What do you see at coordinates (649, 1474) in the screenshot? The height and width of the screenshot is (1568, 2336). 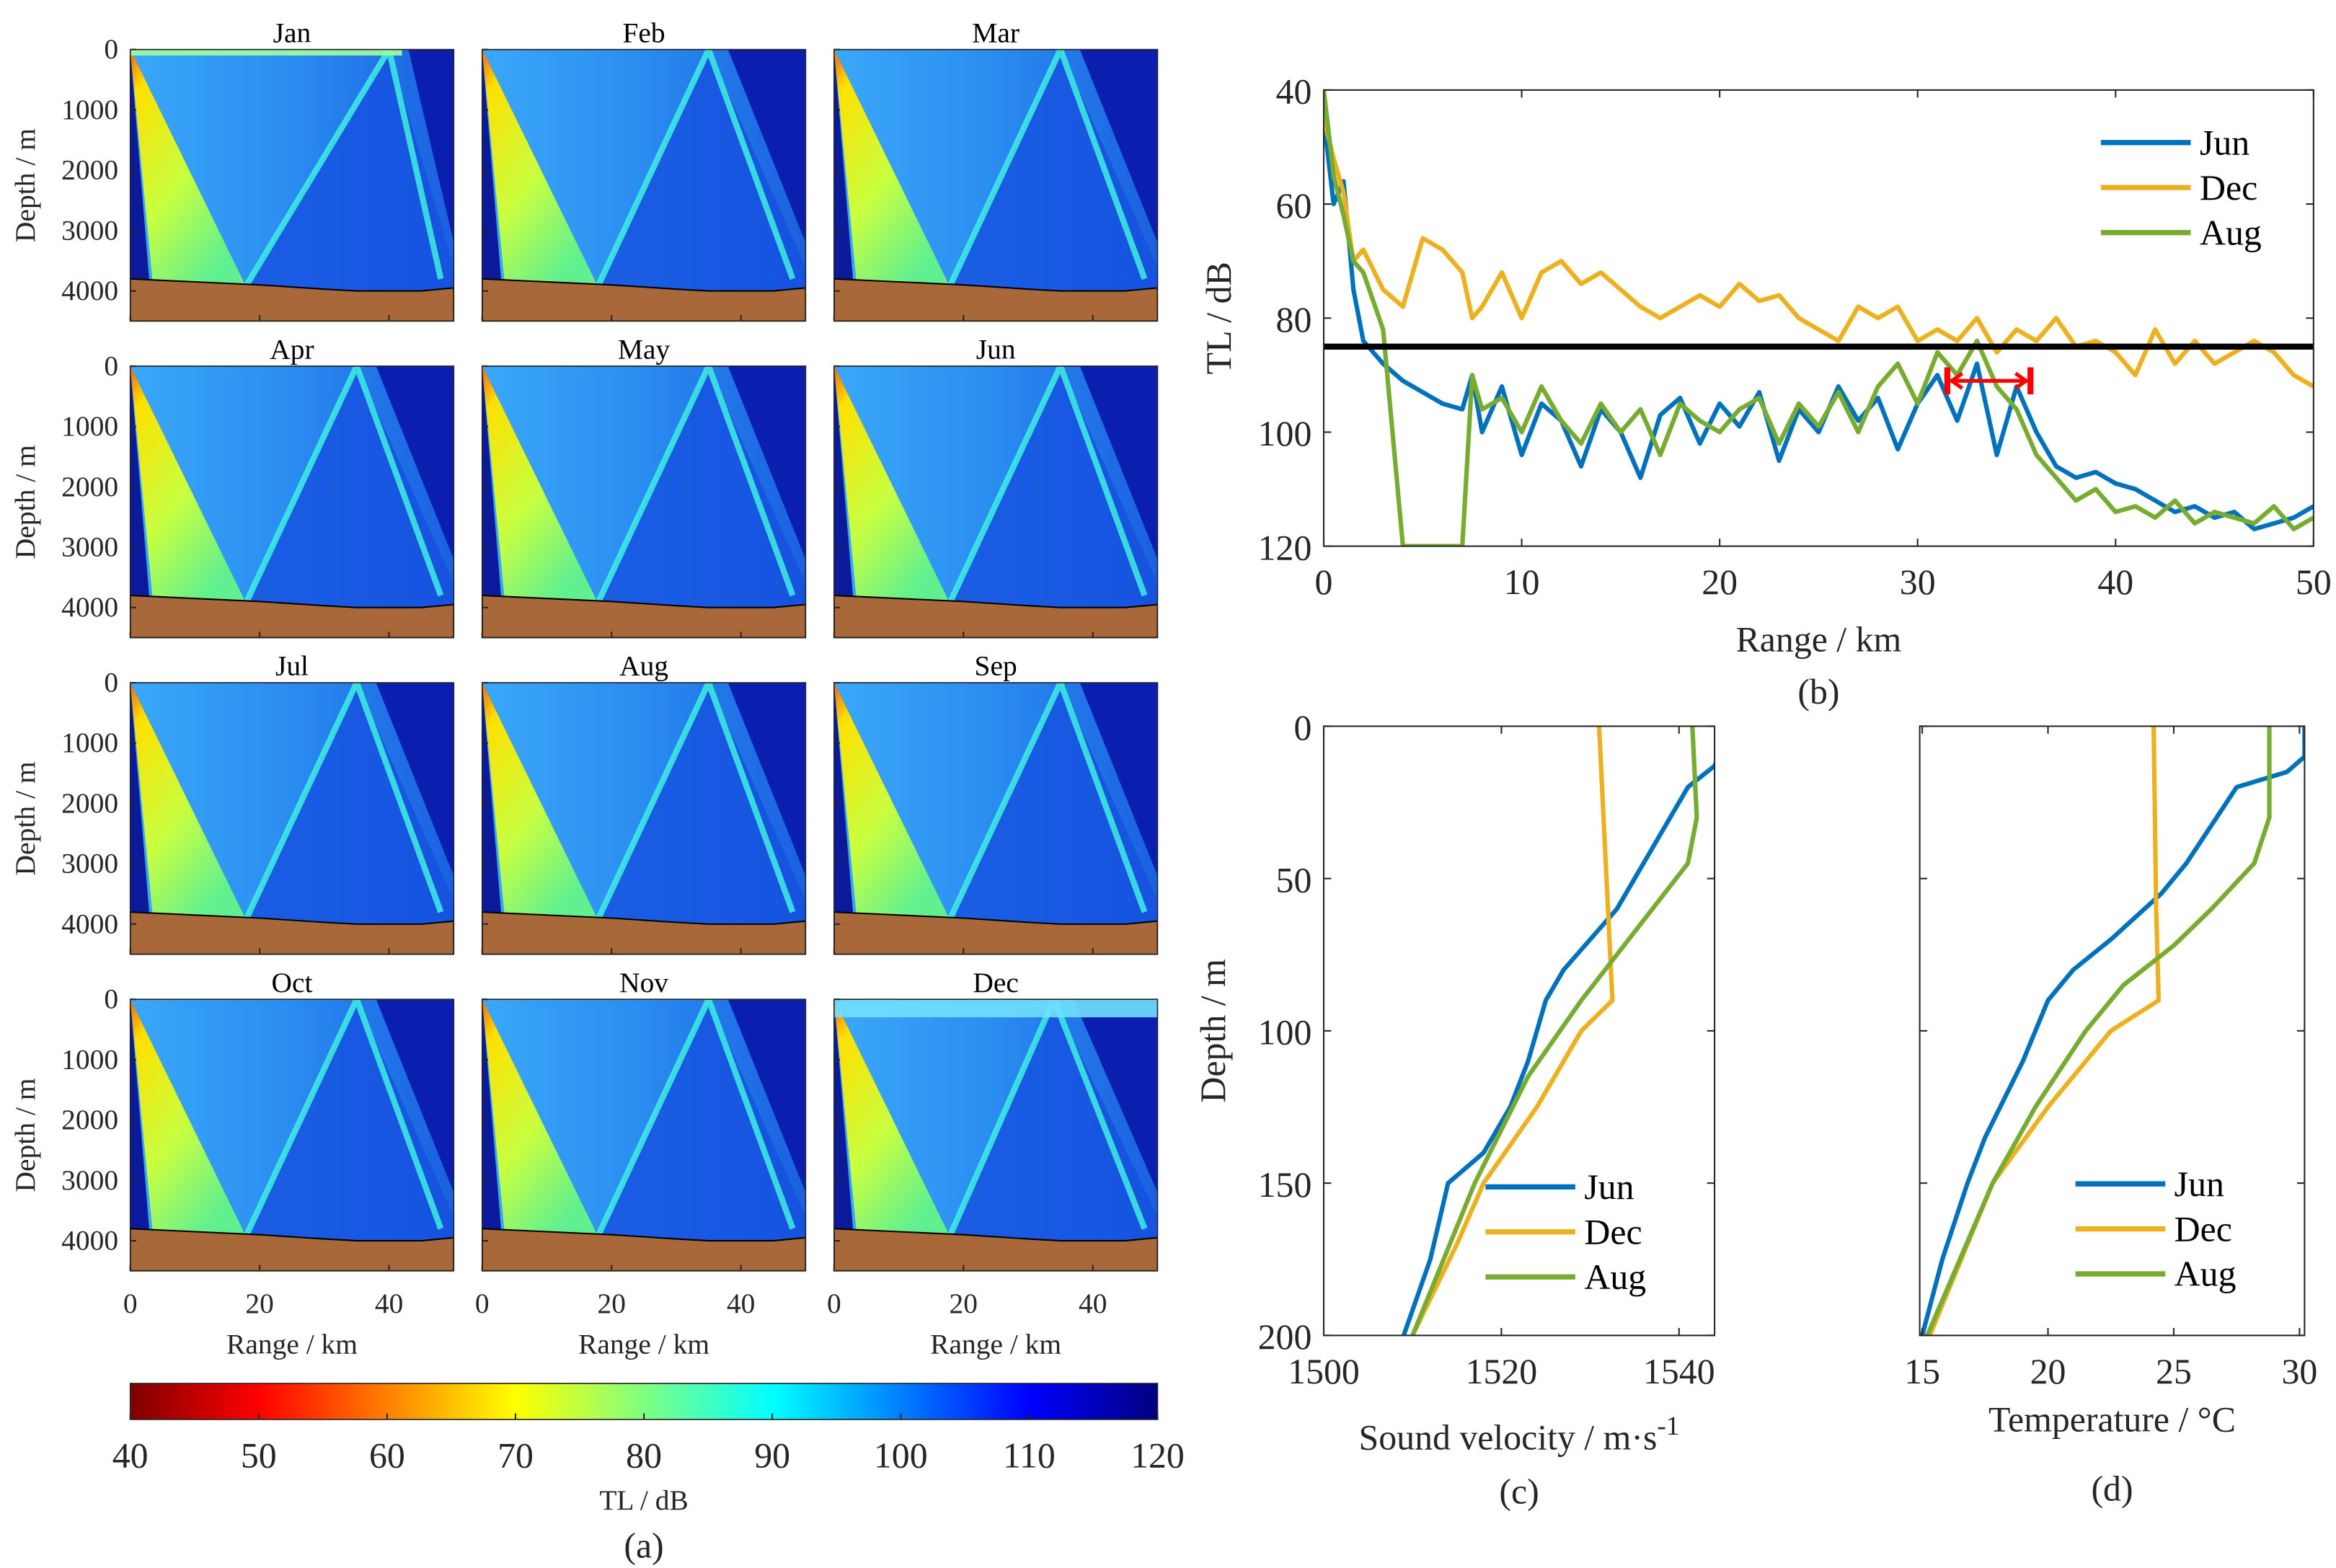 I see `colorbar: 40 50 60 70 80 90 100 110 120 TL / dB (a)` at bounding box center [649, 1474].